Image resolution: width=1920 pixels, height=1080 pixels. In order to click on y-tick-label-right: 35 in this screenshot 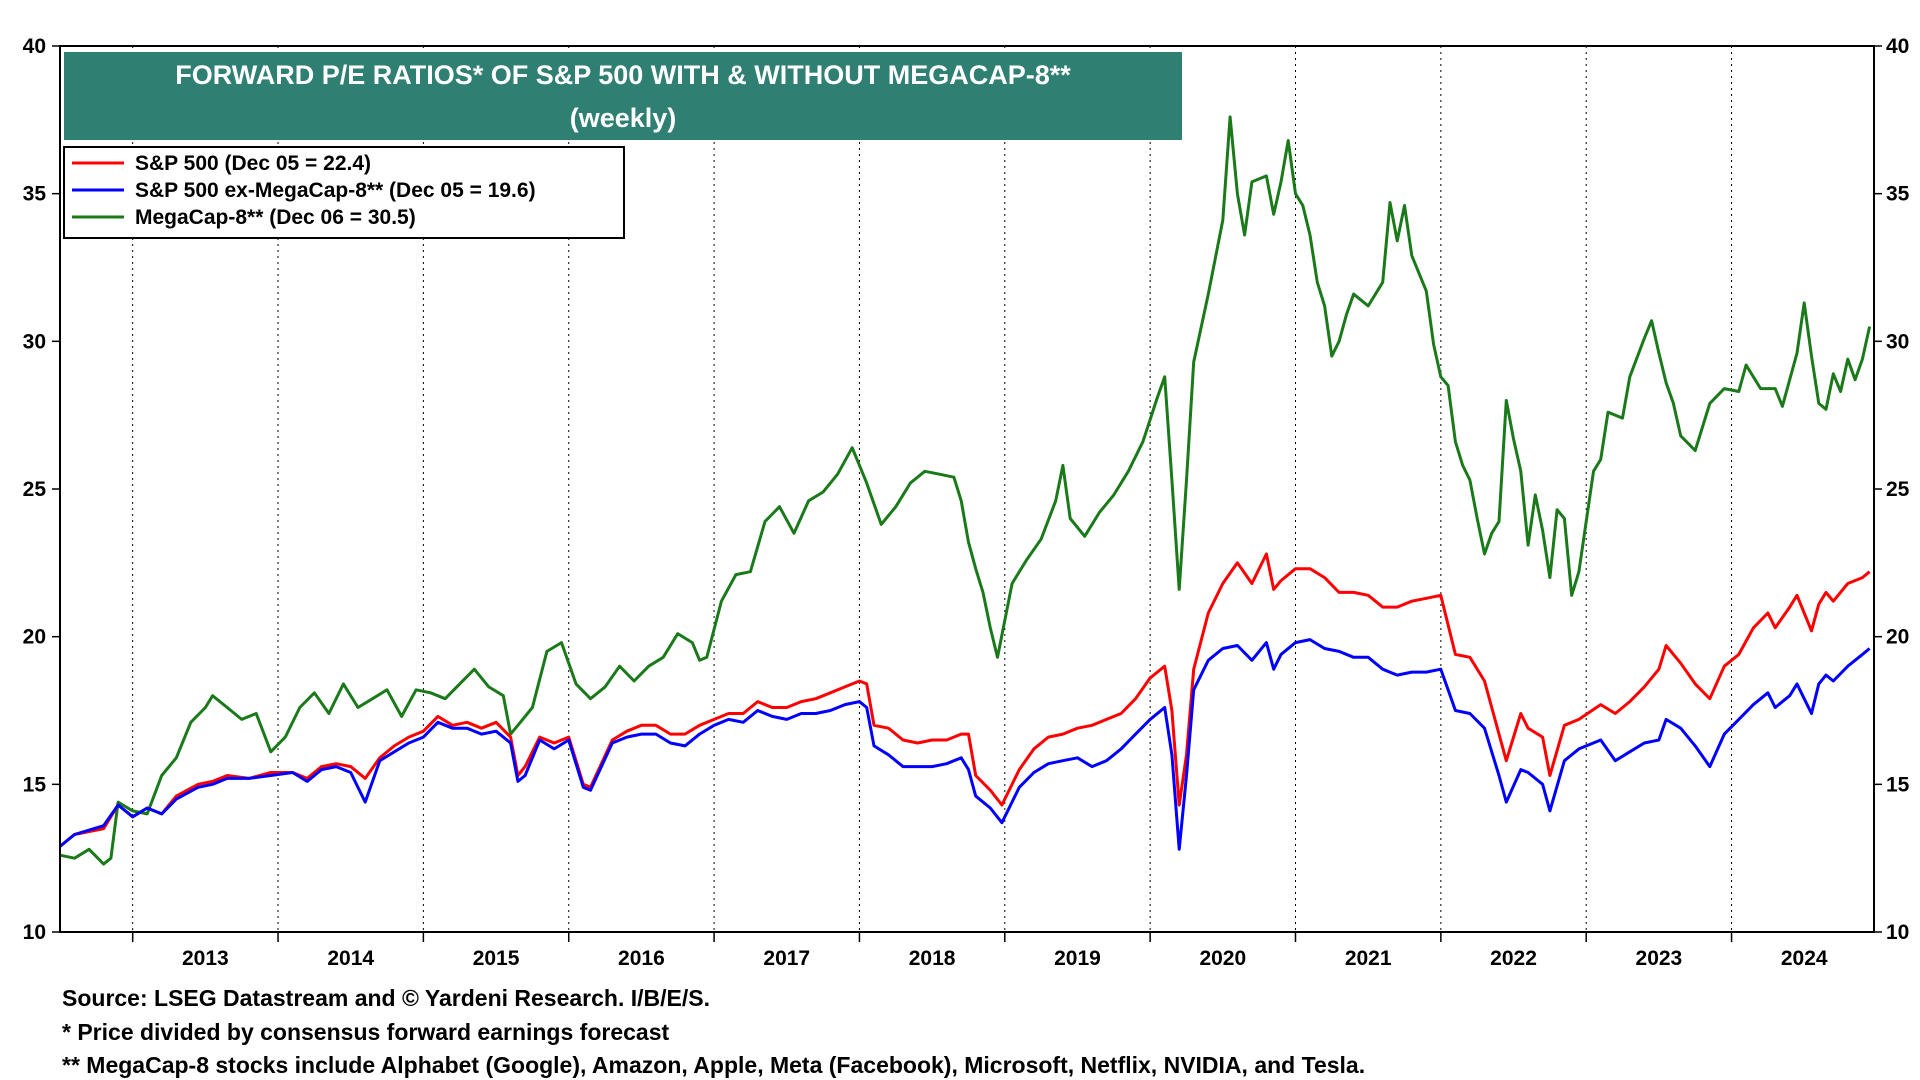, I will do `click(1898, 194)`.